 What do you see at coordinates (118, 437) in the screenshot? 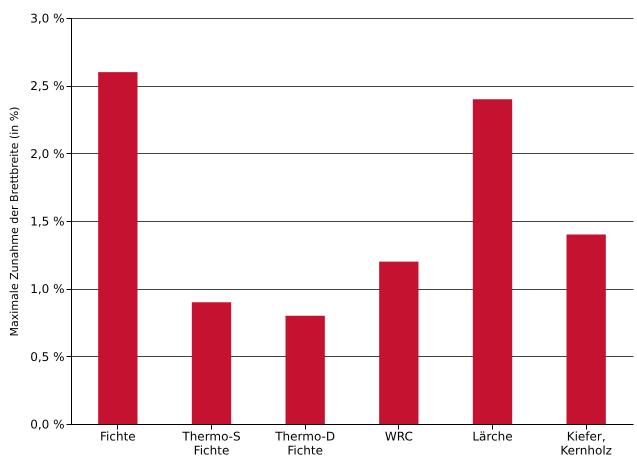
I see `x-tick-label: Fichte` at bounding box center [118, 437].